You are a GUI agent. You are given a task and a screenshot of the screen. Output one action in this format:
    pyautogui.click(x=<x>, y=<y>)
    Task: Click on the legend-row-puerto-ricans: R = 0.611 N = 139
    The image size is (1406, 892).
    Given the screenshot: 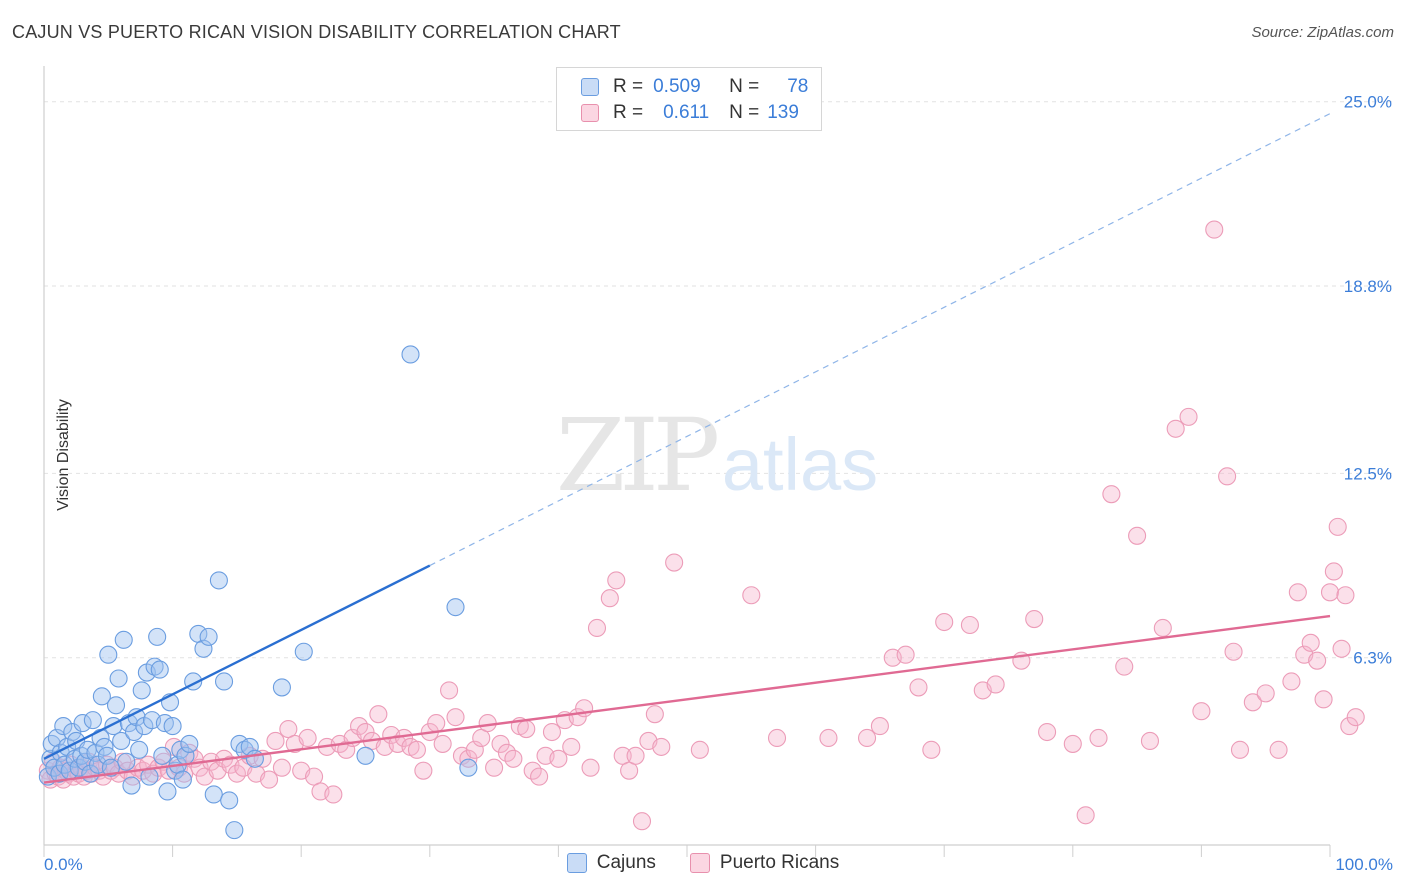 What is the action you would take?
    pyautogui.click(x=690, y=113)
    